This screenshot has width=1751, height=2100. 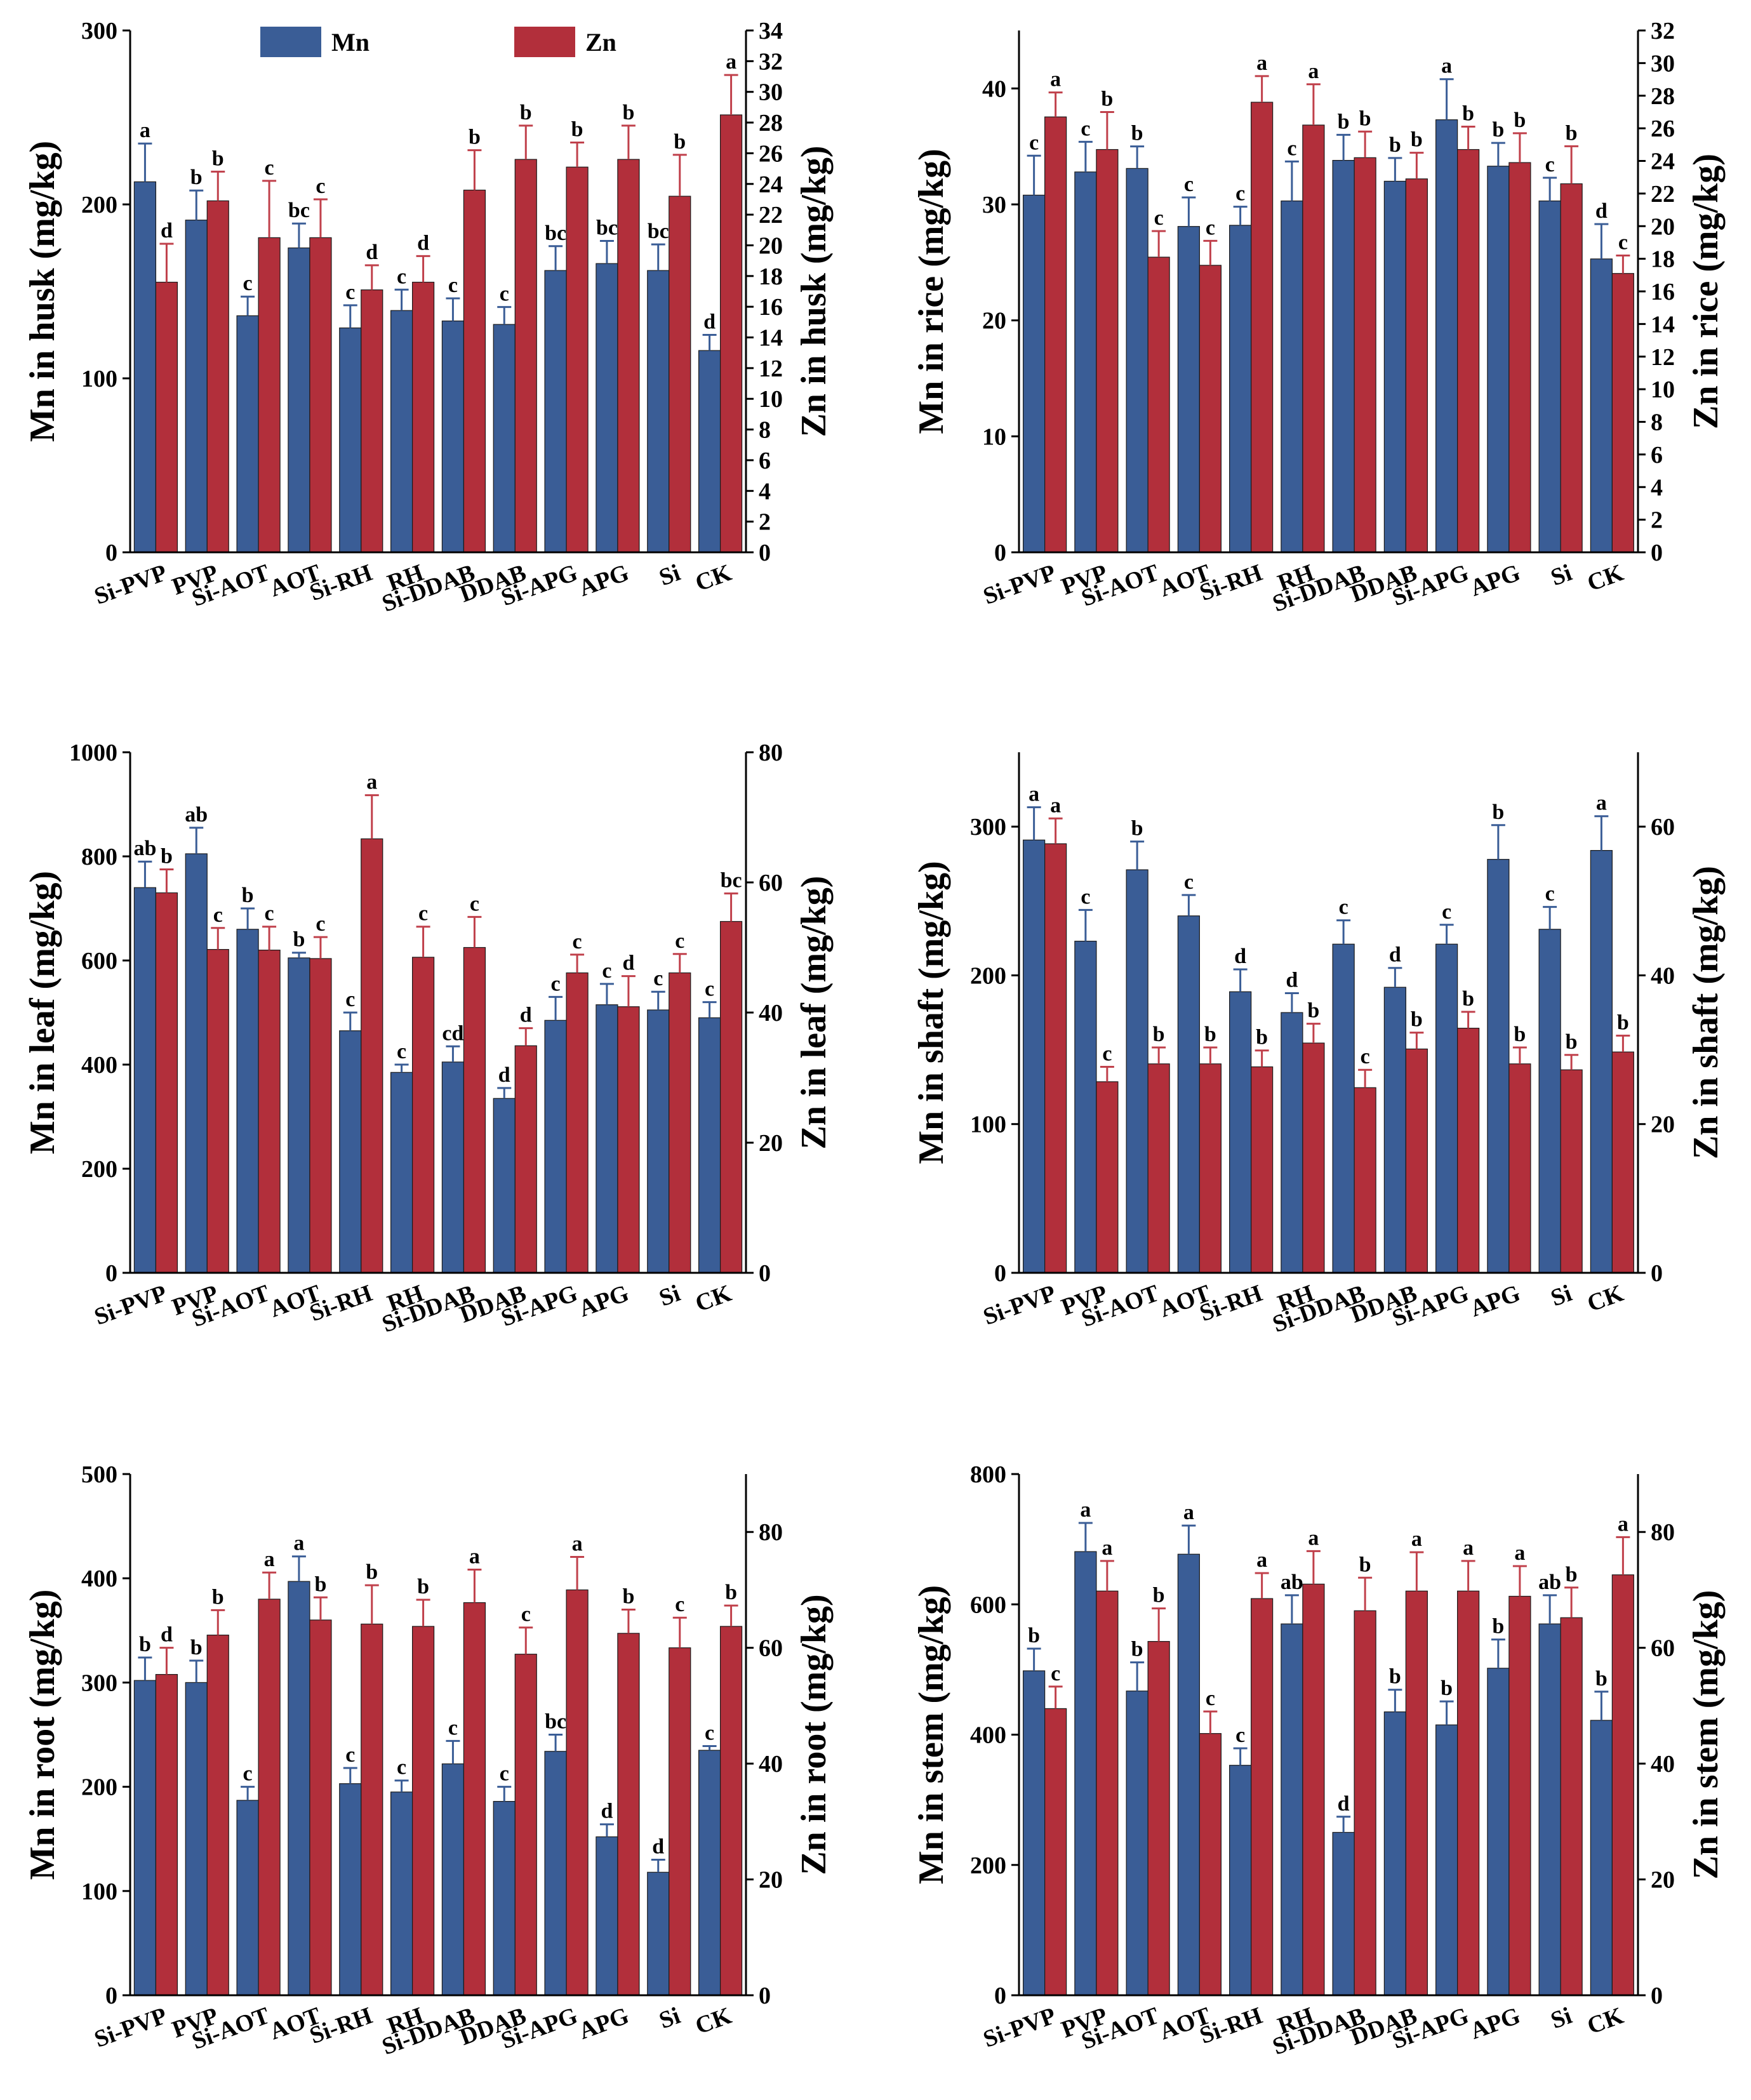 I want to click on root-left-axis-title: Mn in root (mg/kg), so click(x=42, y=1735).